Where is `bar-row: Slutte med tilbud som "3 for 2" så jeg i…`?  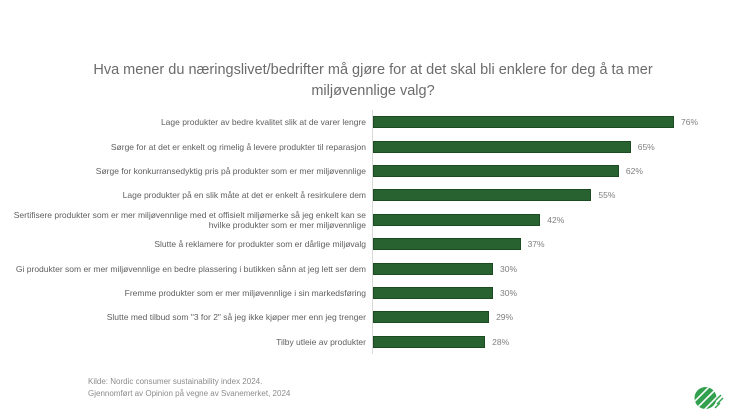 bar-row: Slutte med tilbud som "3 for 2" så jeg i… is located at coordinates (369, 317).